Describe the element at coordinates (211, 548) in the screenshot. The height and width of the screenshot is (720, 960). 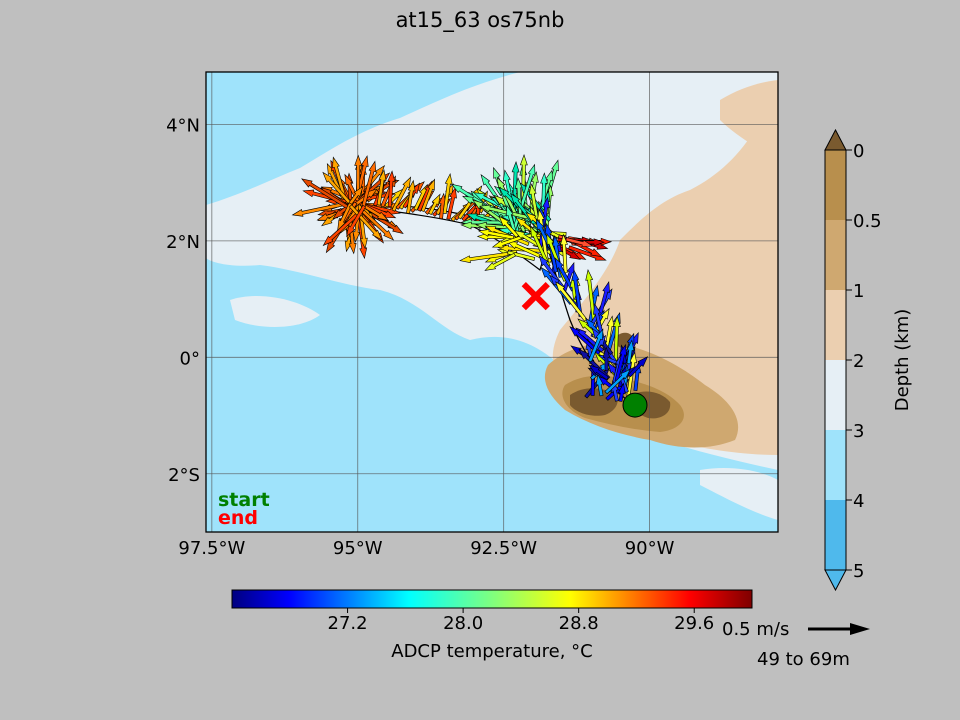
I see `lon-tick-label: 97.5°W` at that location.